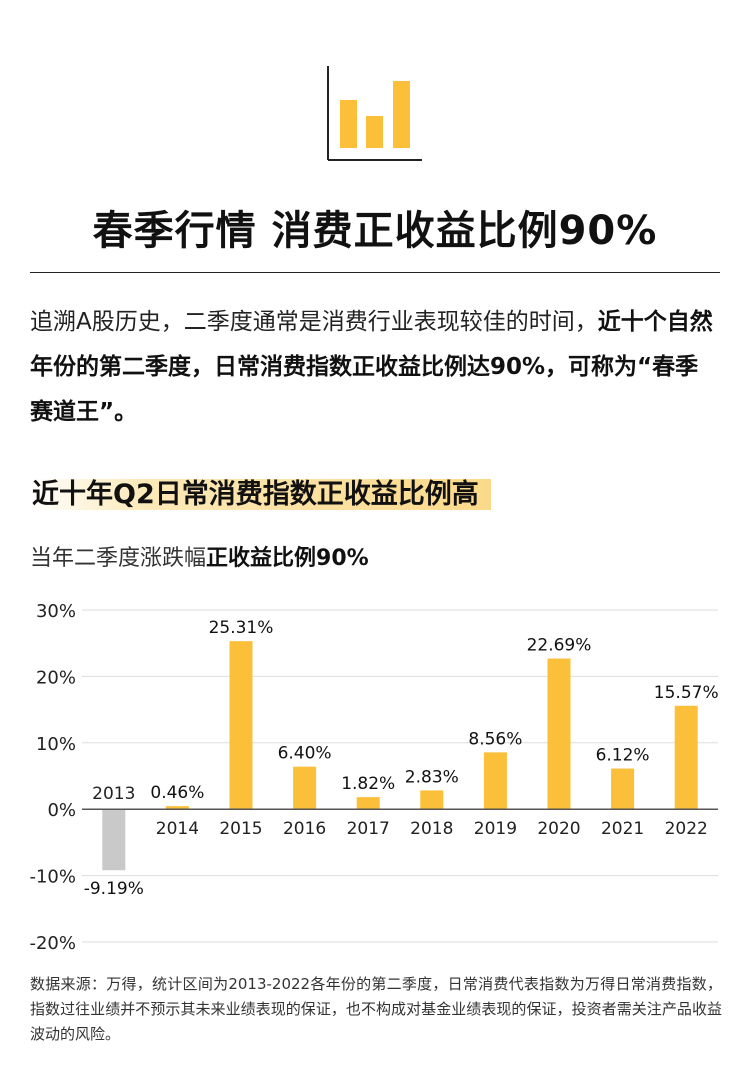 The height and width of the screenshot is (1074, 750). Describe the element at coordinates (623, 756) in the screenshot. I see `data-label: 6.12%` at that location.